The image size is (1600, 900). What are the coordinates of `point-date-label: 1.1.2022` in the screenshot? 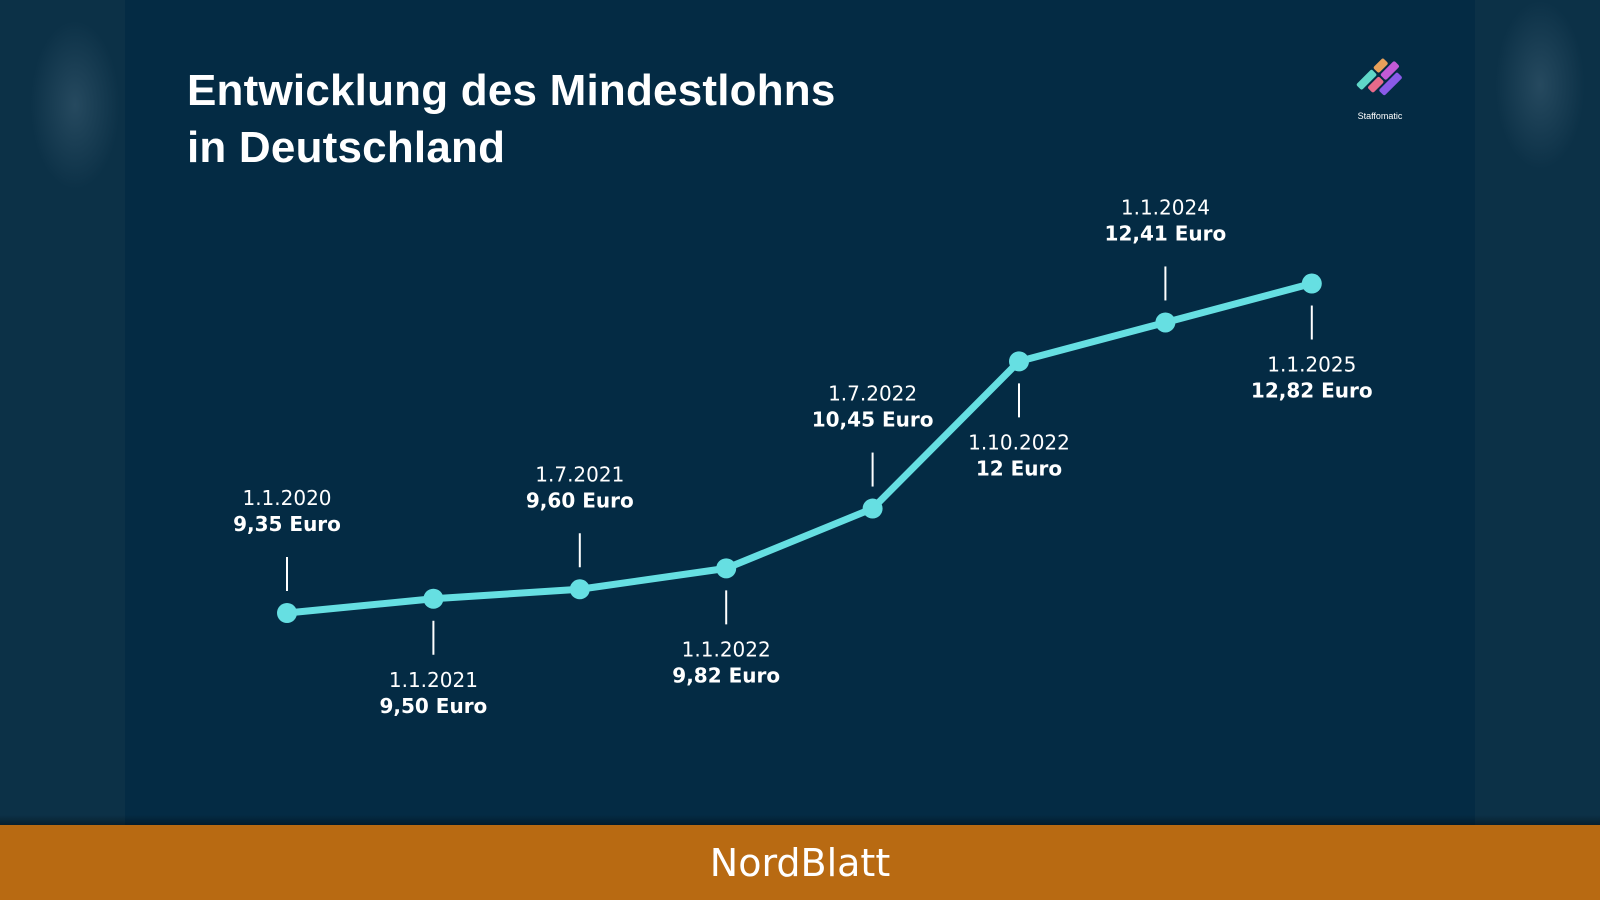 It's located at (726, 649).